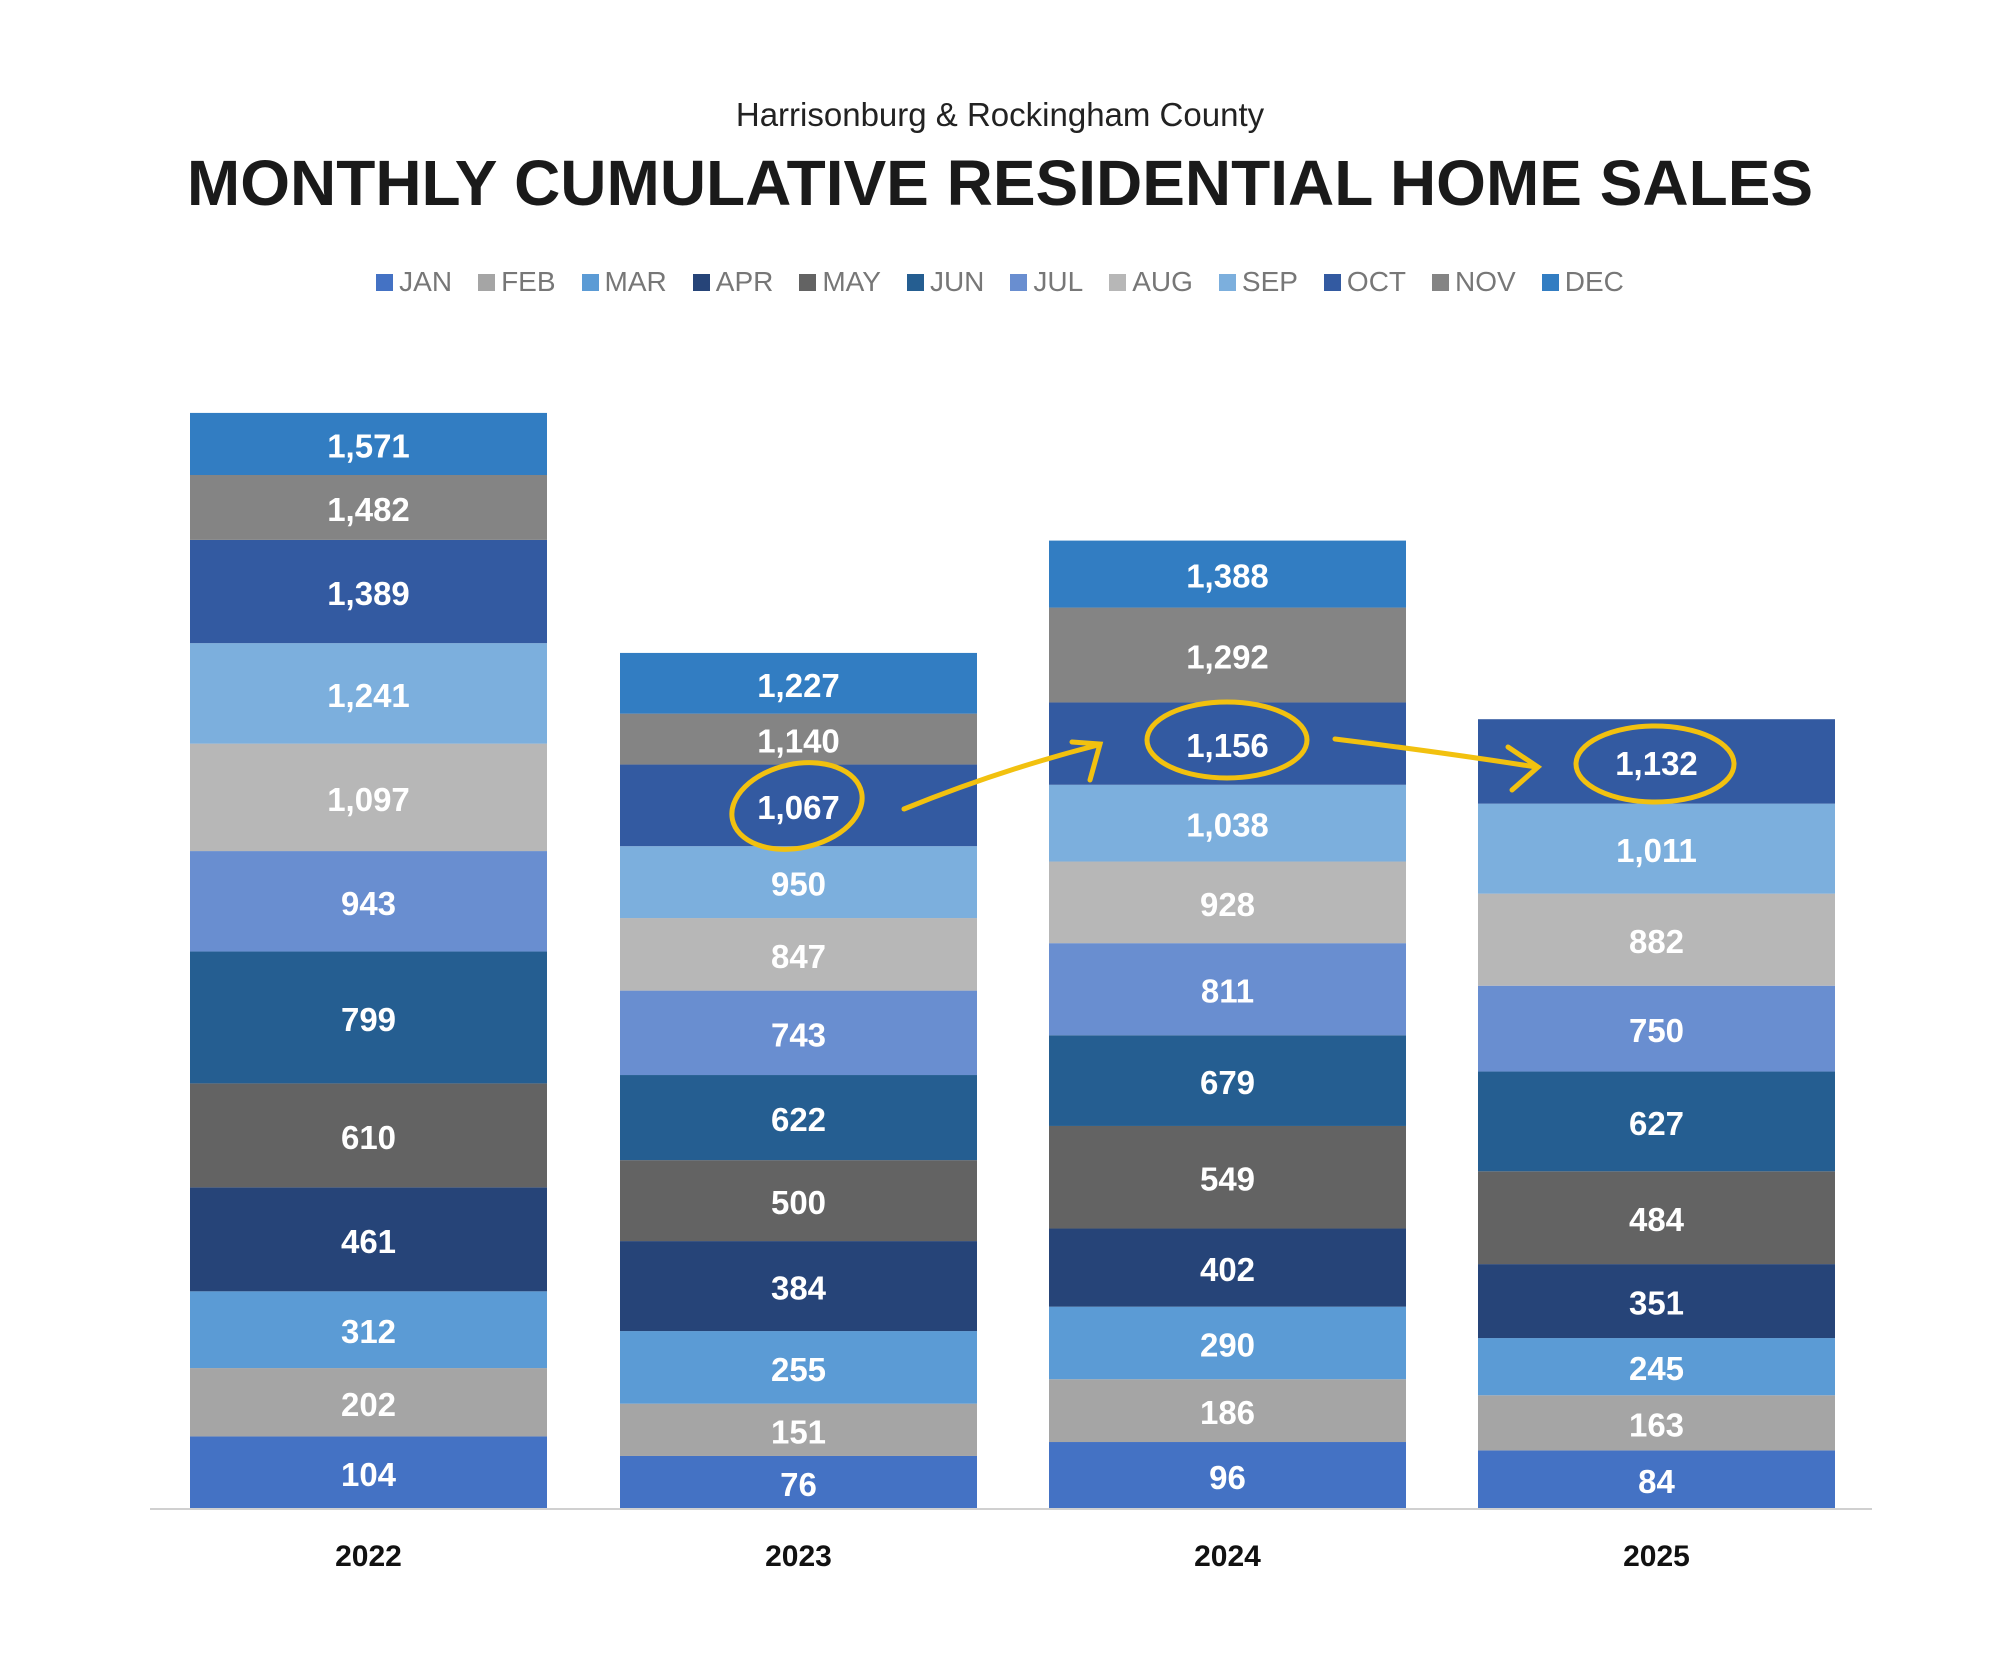  I want to click on arrow-2024-to-2025, so click(1435, 753).